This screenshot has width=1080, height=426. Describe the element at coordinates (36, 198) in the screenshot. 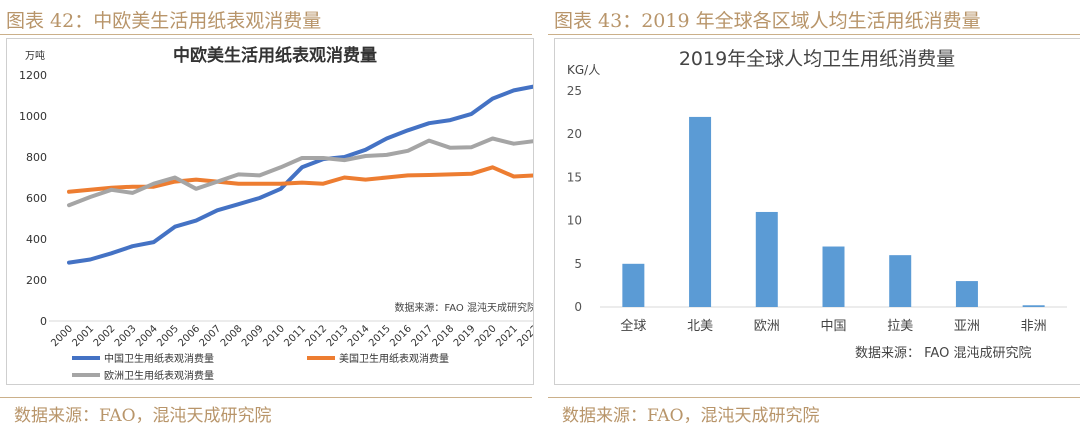

I see `line-chart-y-tick-label: 600` at that location.